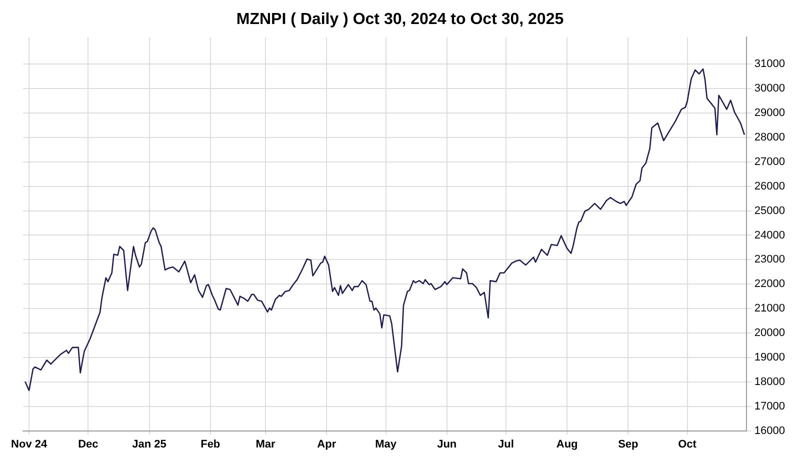 The image size is (800, 466). What do you see at coordinates (770, 430) in the screenshot?
I see `y-tick-label: 16000` at bounding box center [770, 430].